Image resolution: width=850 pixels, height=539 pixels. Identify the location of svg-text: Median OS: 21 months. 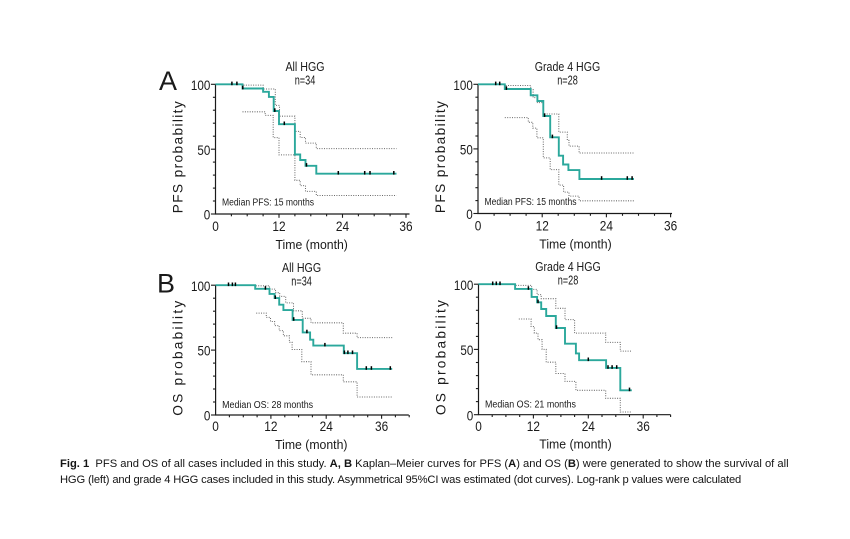
(530, 405).